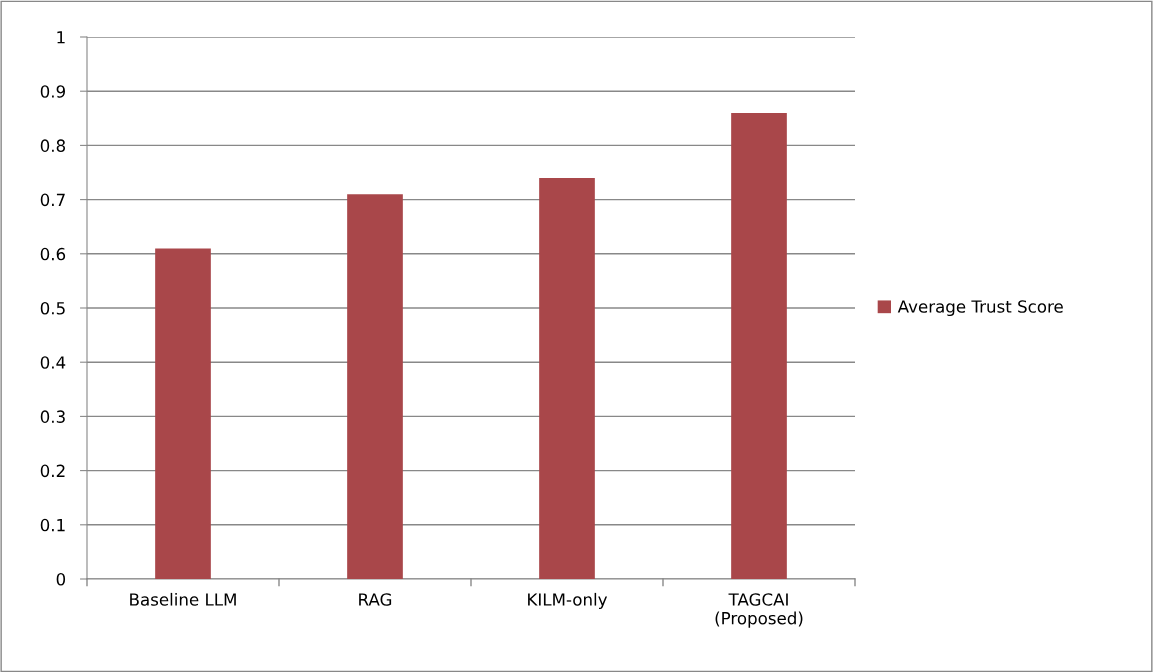 The height and width of the screenshot is (672, 1153). I want to click on y-tick-label: 0.5, so click(52, 308).